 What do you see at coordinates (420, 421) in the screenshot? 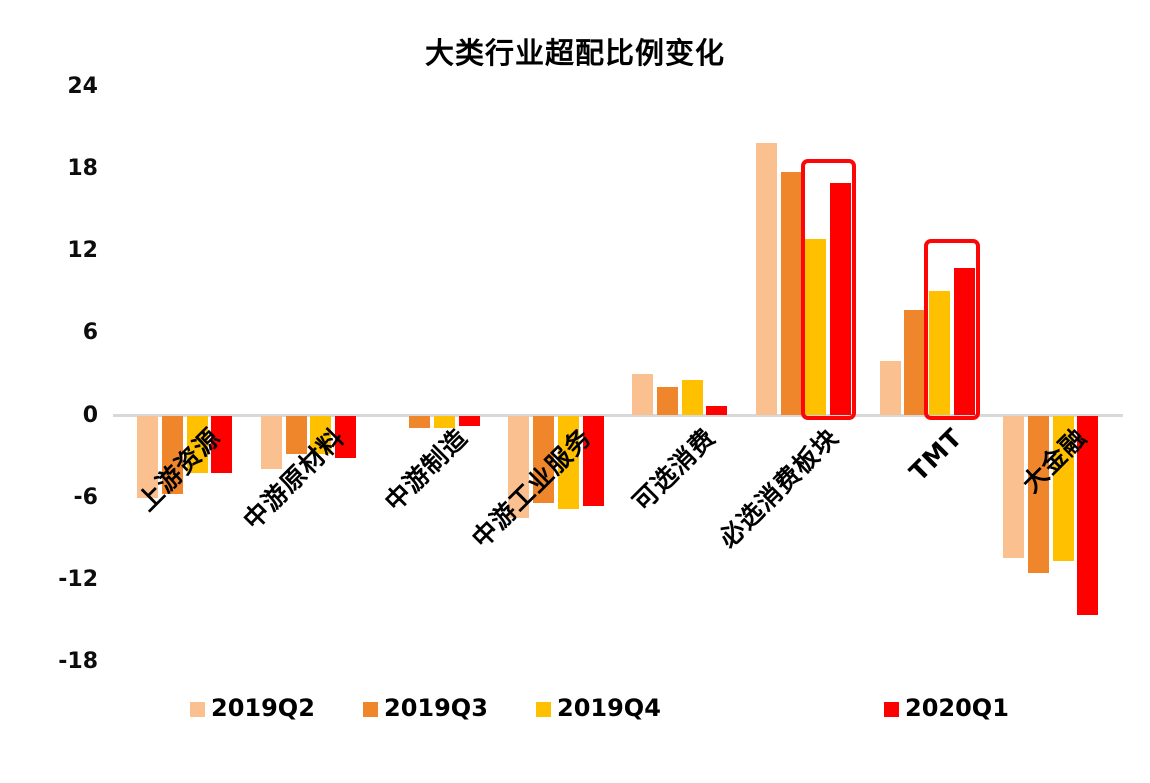
I see `bar-2019Q3-中游制造` at bounding box center [420, 421].